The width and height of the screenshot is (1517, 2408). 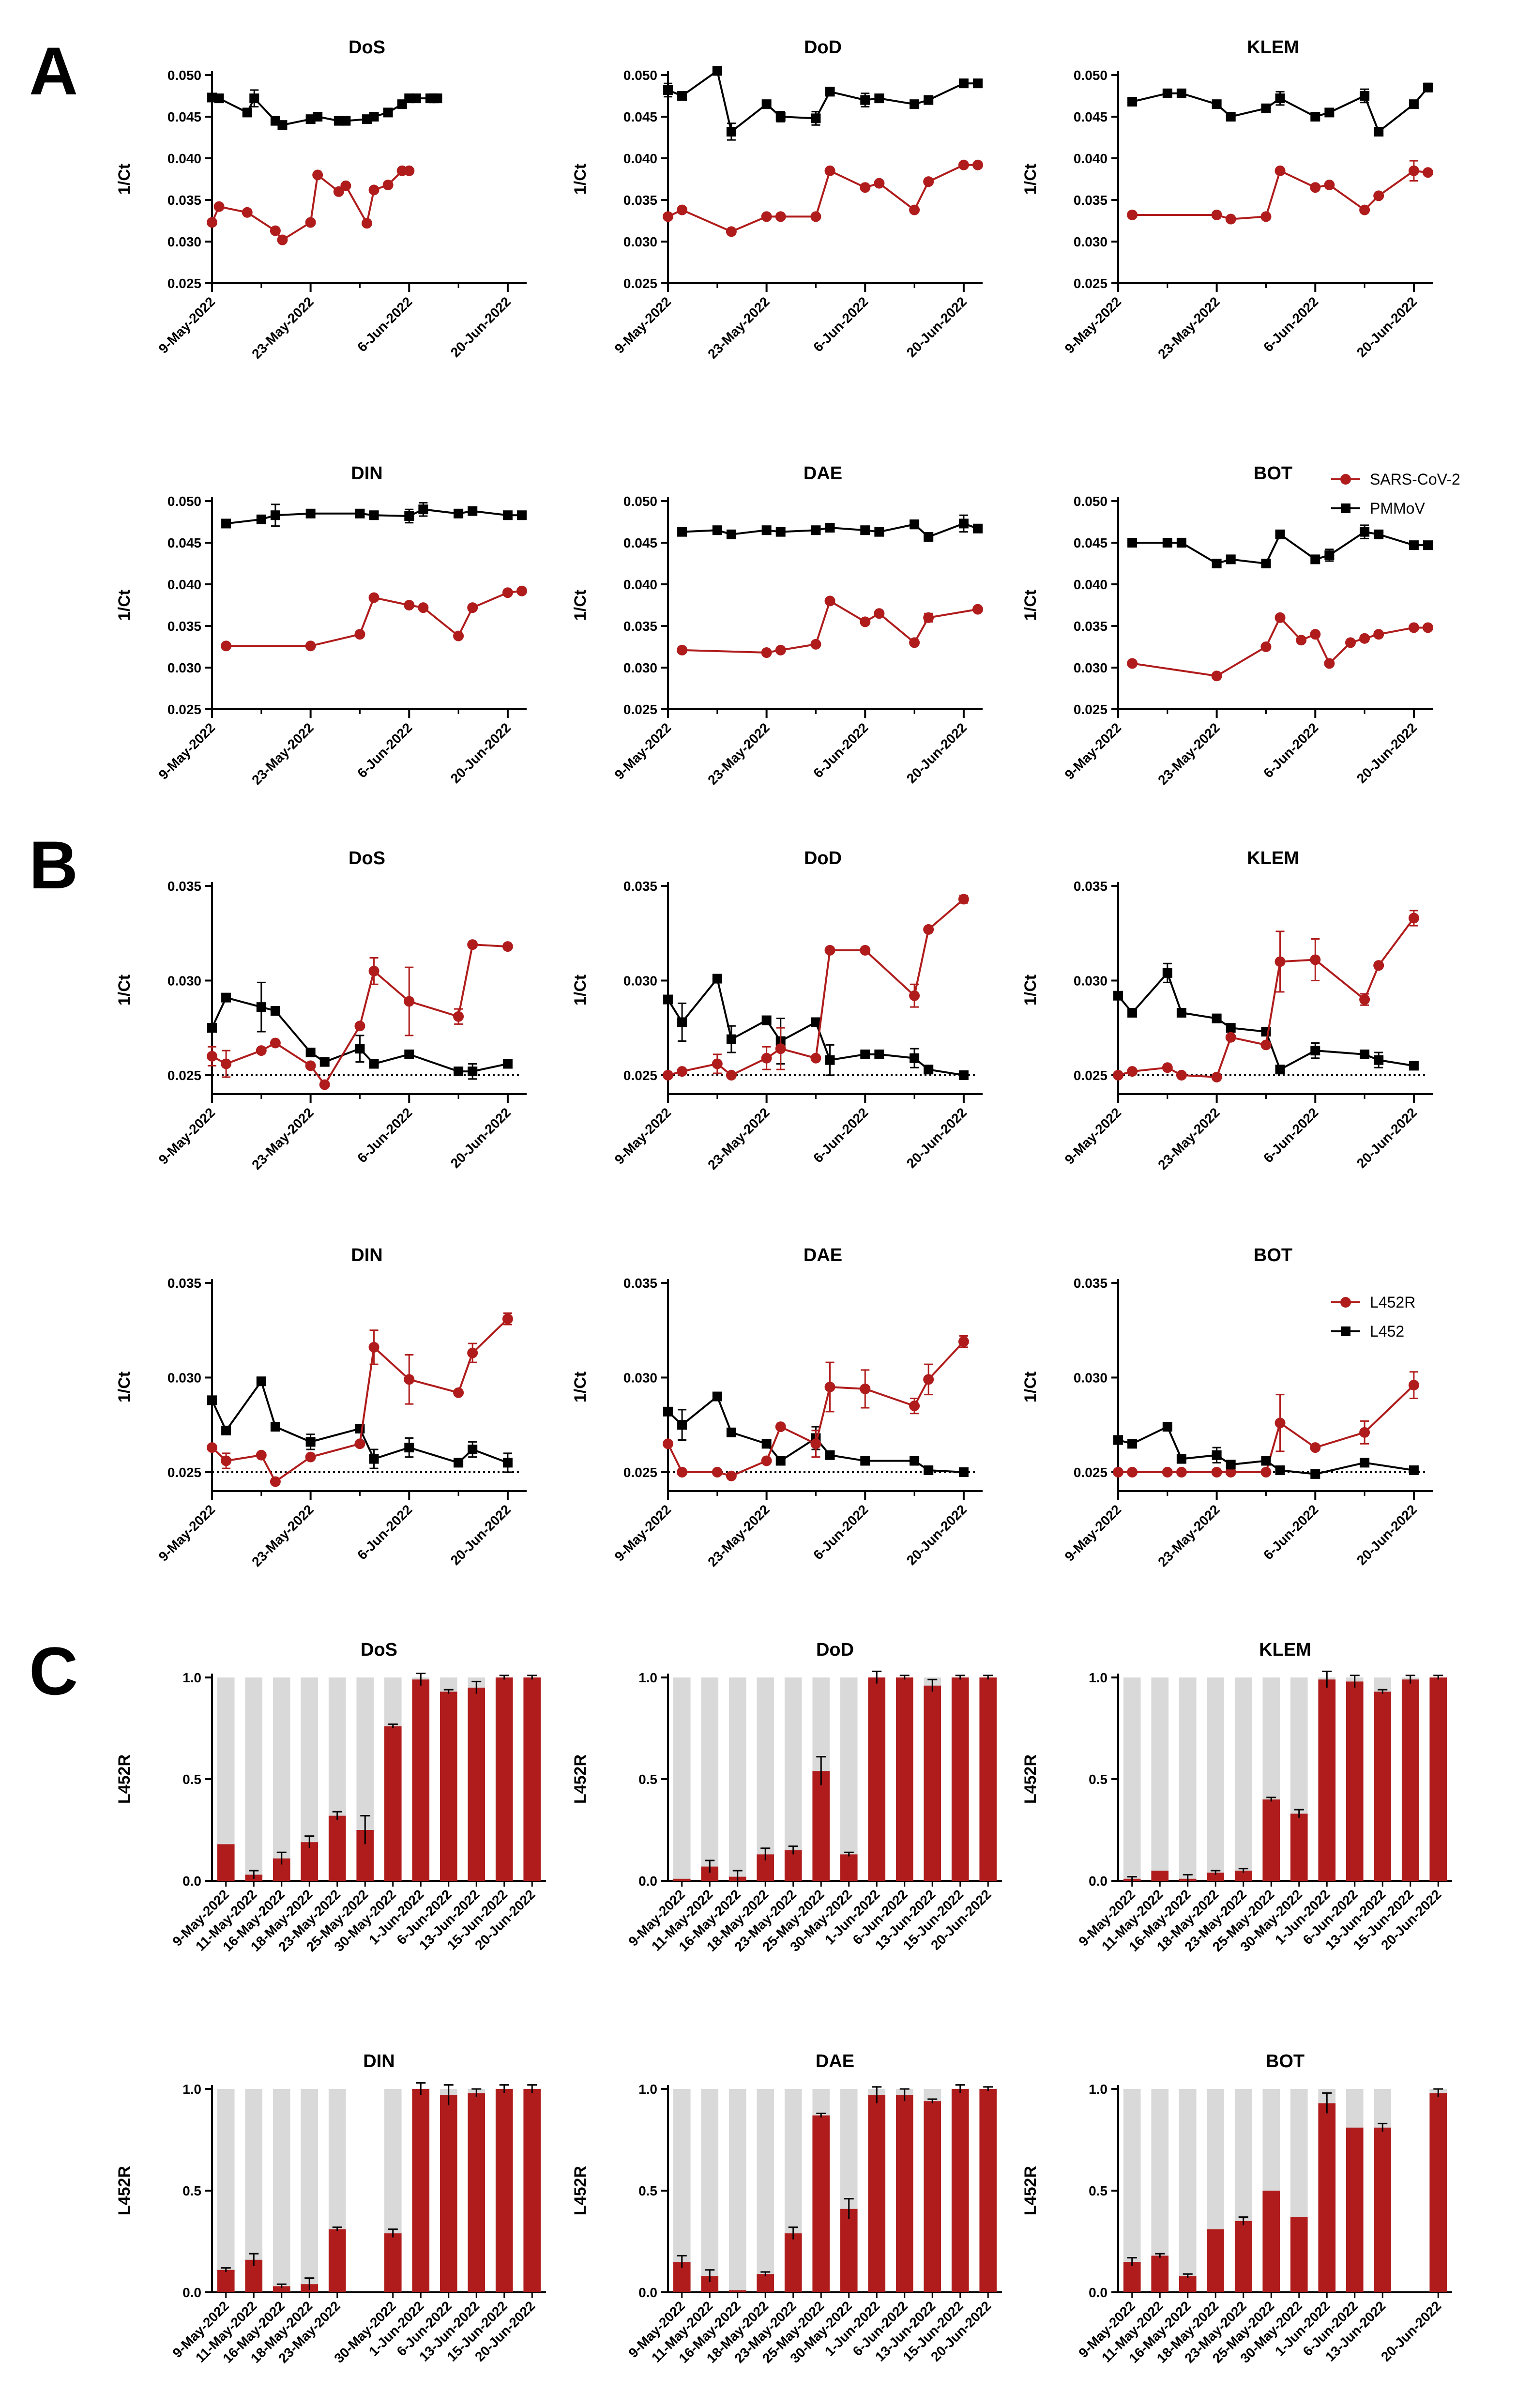 I want to click on chart-title: KLEM, so click(x=1273, y=858).